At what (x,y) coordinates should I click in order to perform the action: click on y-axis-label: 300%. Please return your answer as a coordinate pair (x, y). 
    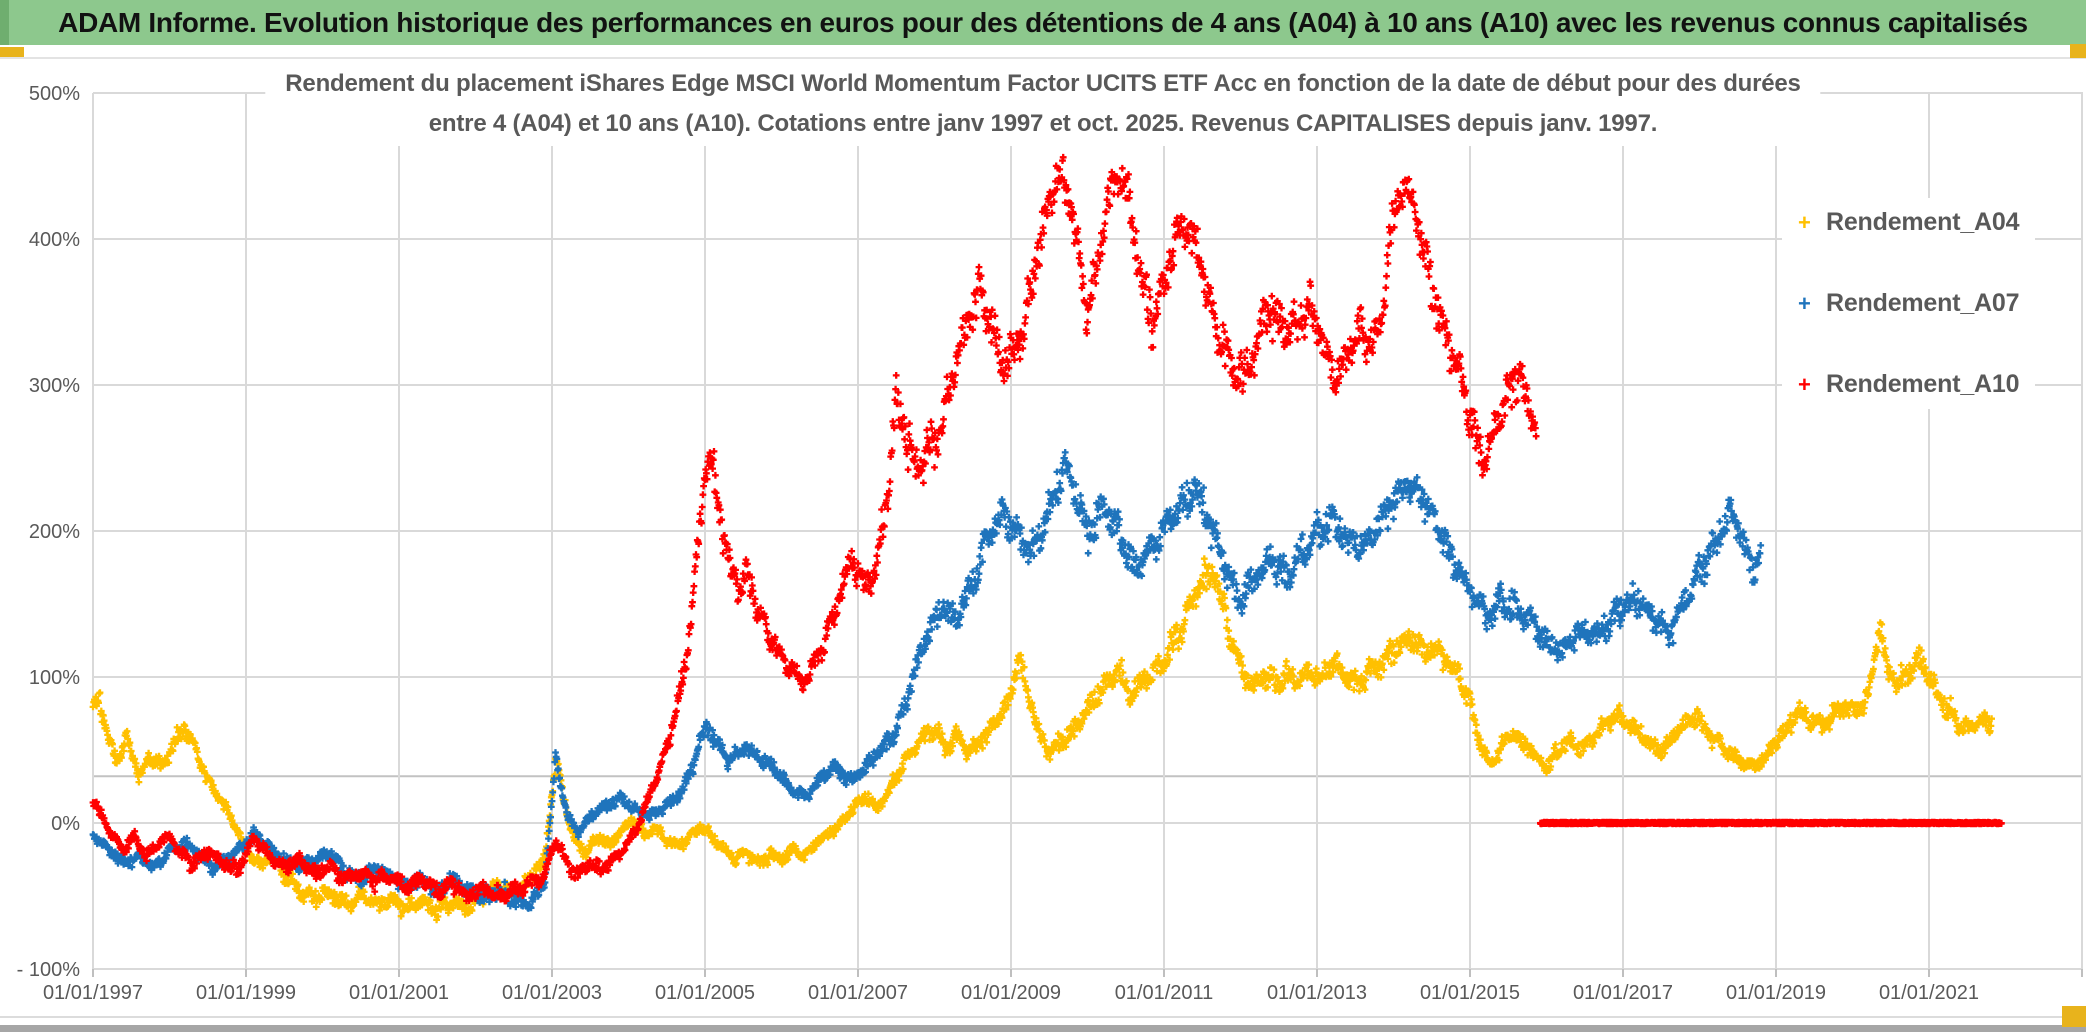
    Looking at the image, I should click on (54, 386).